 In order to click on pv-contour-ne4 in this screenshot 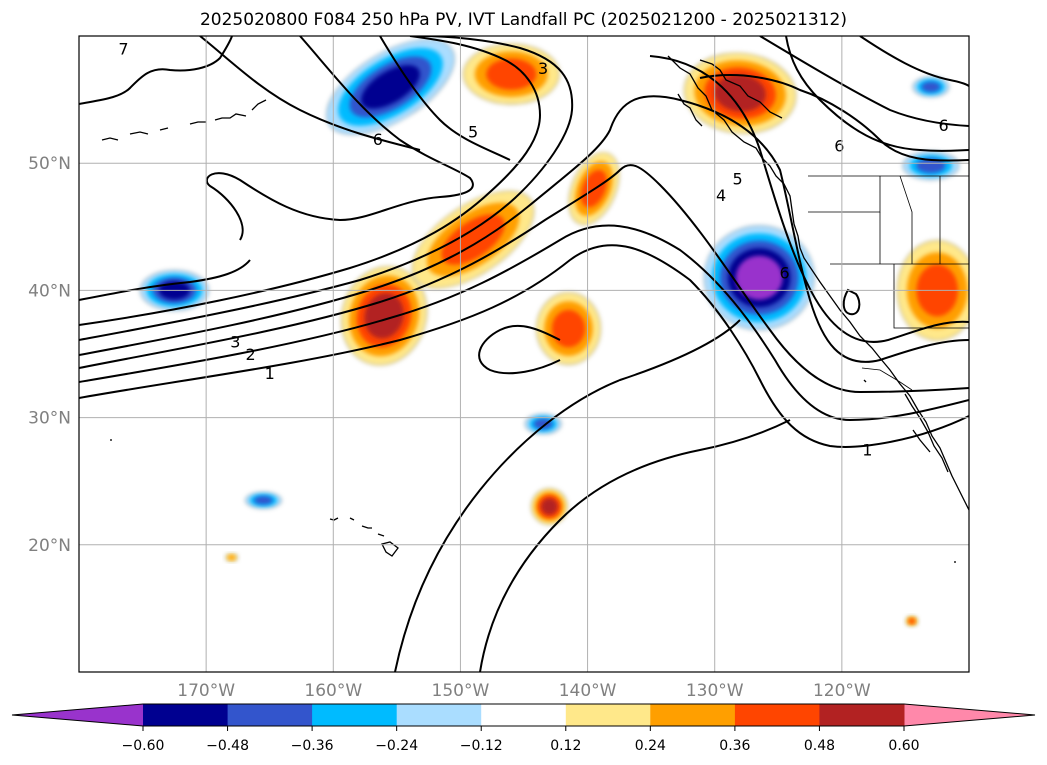, I will do `click(877, 94)`.